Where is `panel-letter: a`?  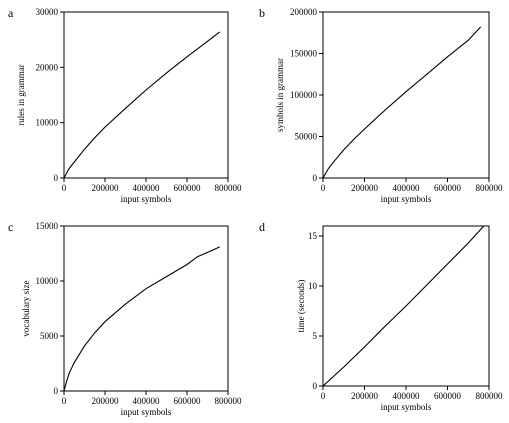
panel-letter: a is located at coordinates (11, 13).